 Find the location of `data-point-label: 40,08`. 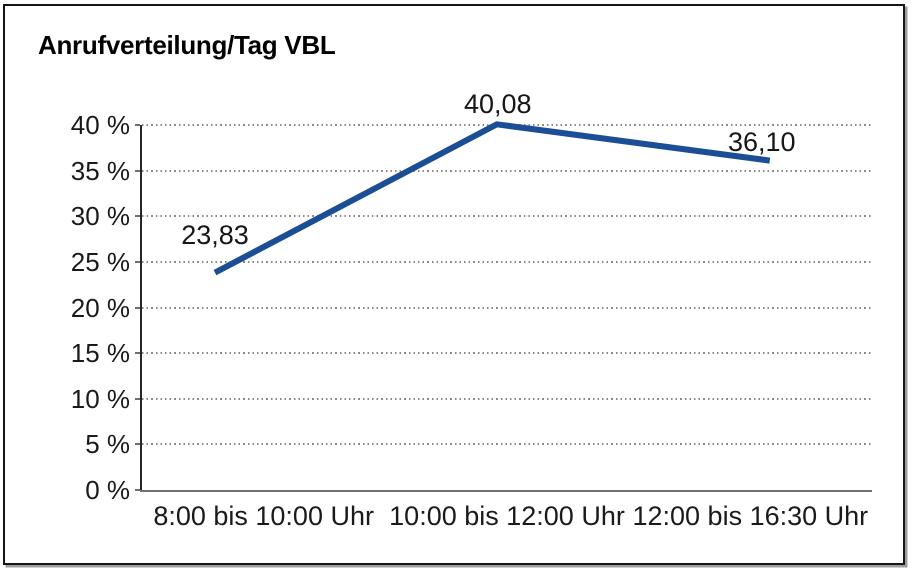

data-point-label: 40,08 is located at coordinates (497, 104).